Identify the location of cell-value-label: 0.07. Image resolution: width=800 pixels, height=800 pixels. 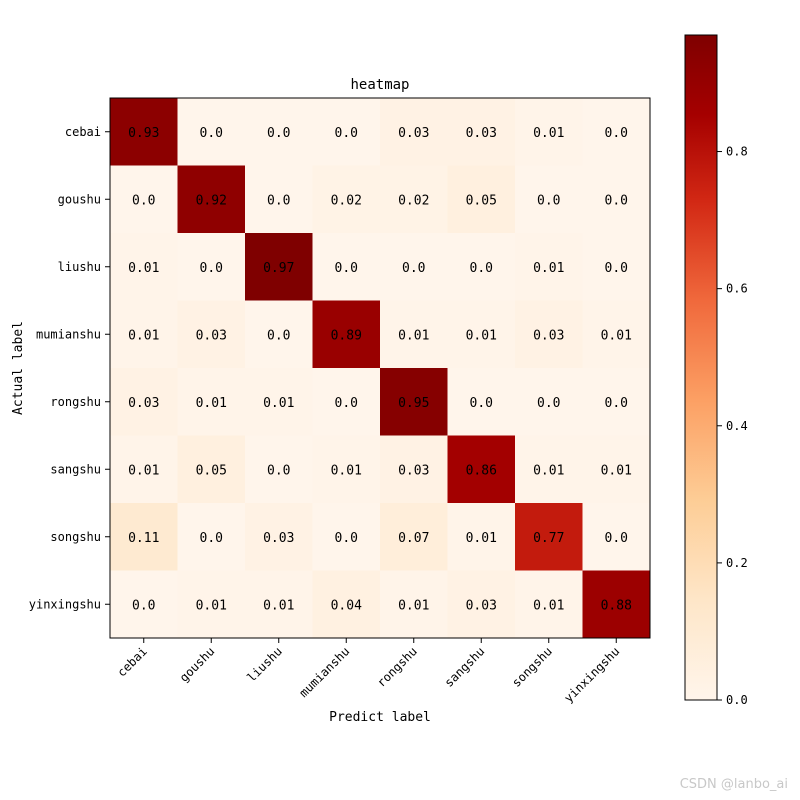
(413, 538).